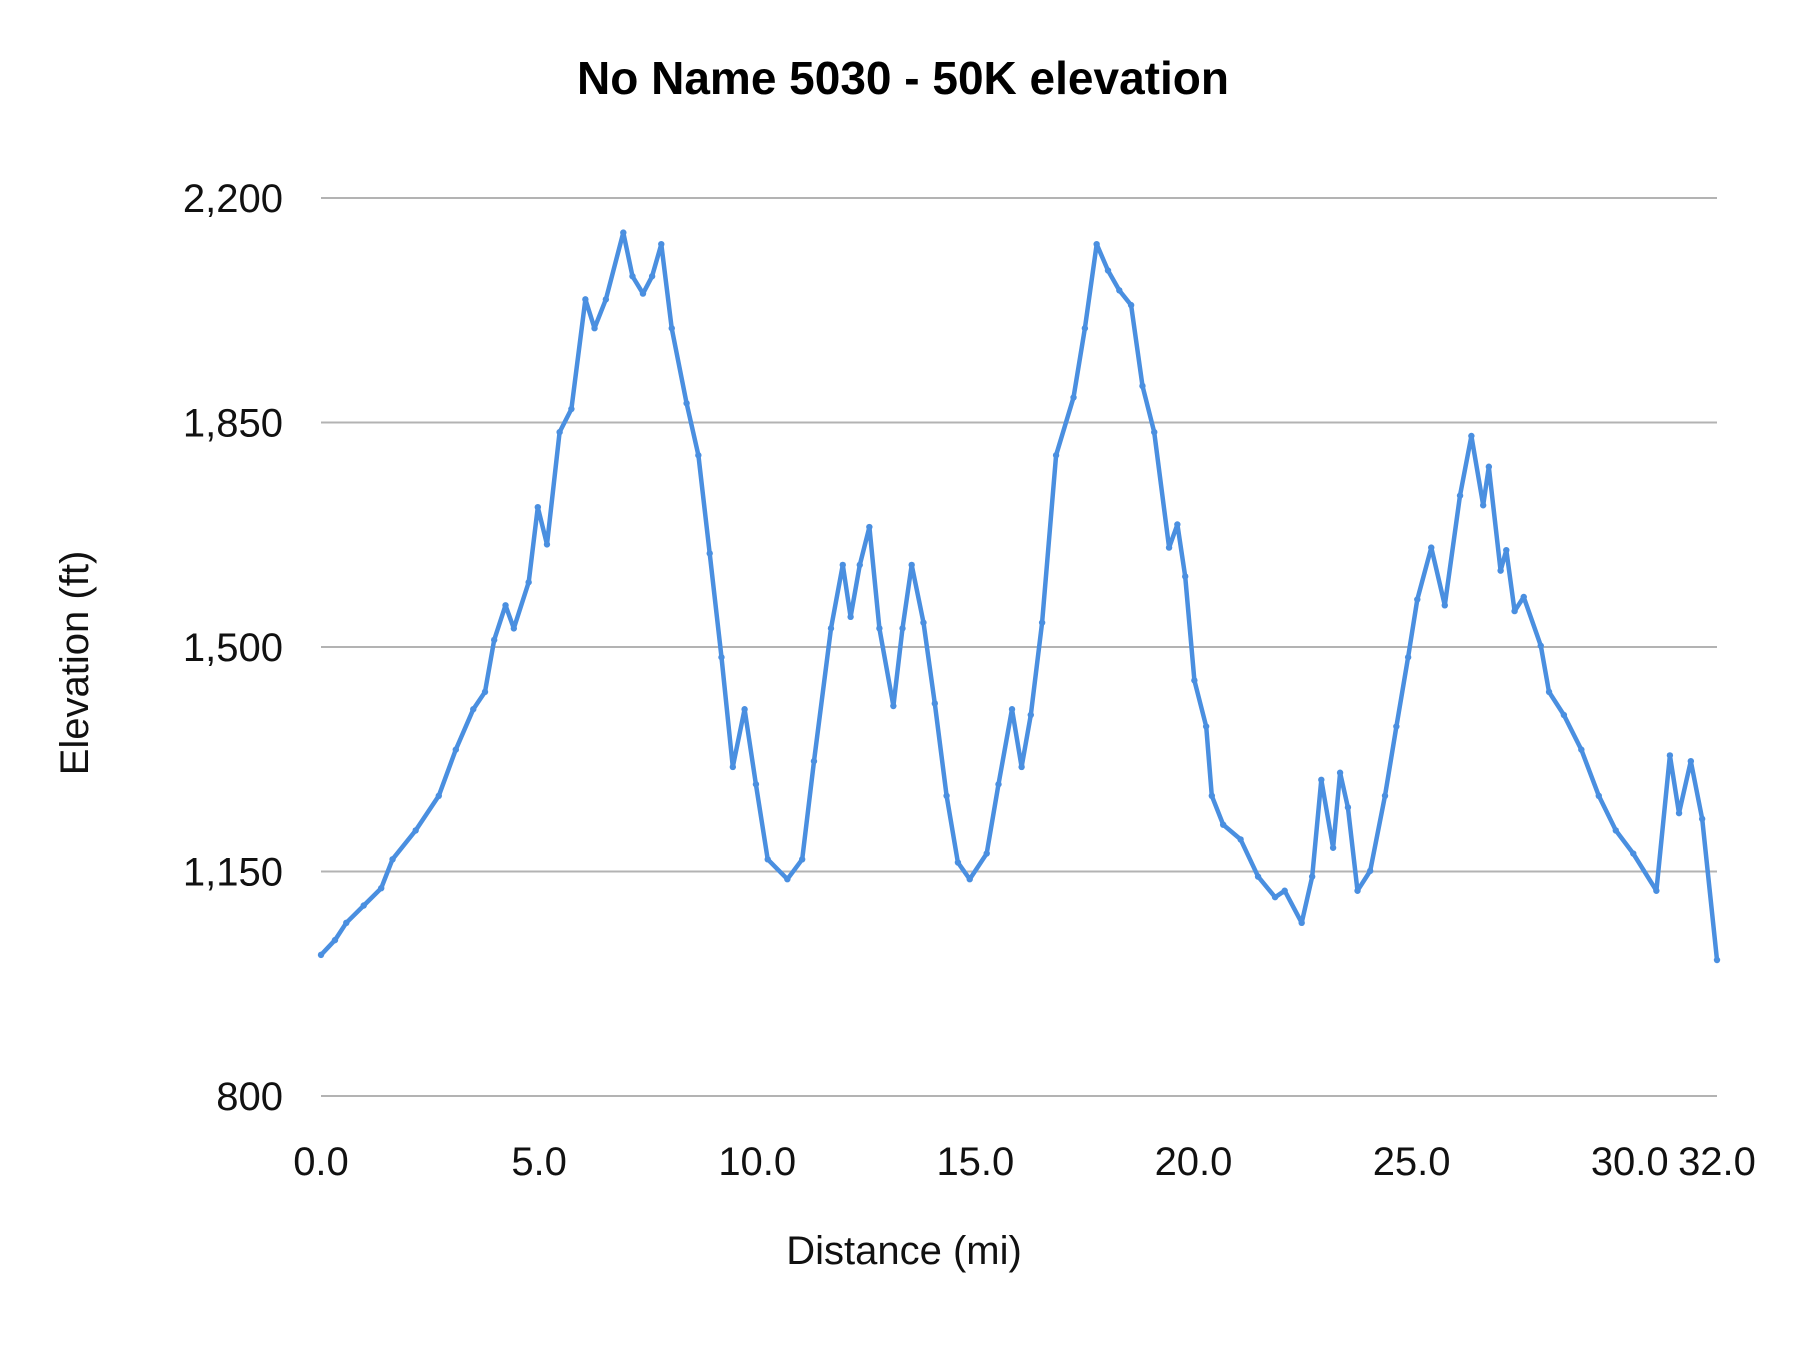  What do you see at coordinates (1630, 1162) in the screenshot?
I see `x-tick-label: 30.0` at bounding box center [1630, 1162].